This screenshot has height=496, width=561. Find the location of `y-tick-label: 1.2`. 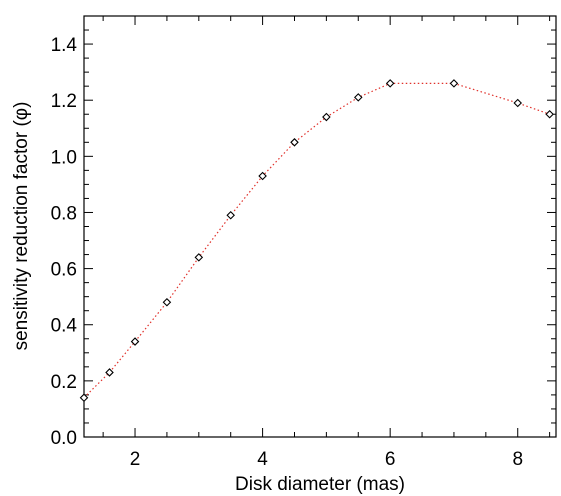

y-tick-label: 1.2 is located at coordinates (64, 101).